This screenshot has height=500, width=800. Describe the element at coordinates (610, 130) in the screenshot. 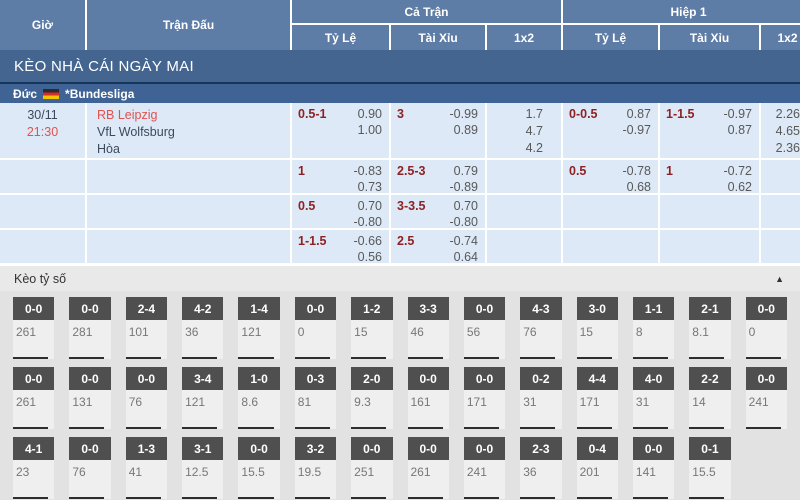

I see `h1-handicap-odds: 0-0.5 0.87 -0.97` at that location.